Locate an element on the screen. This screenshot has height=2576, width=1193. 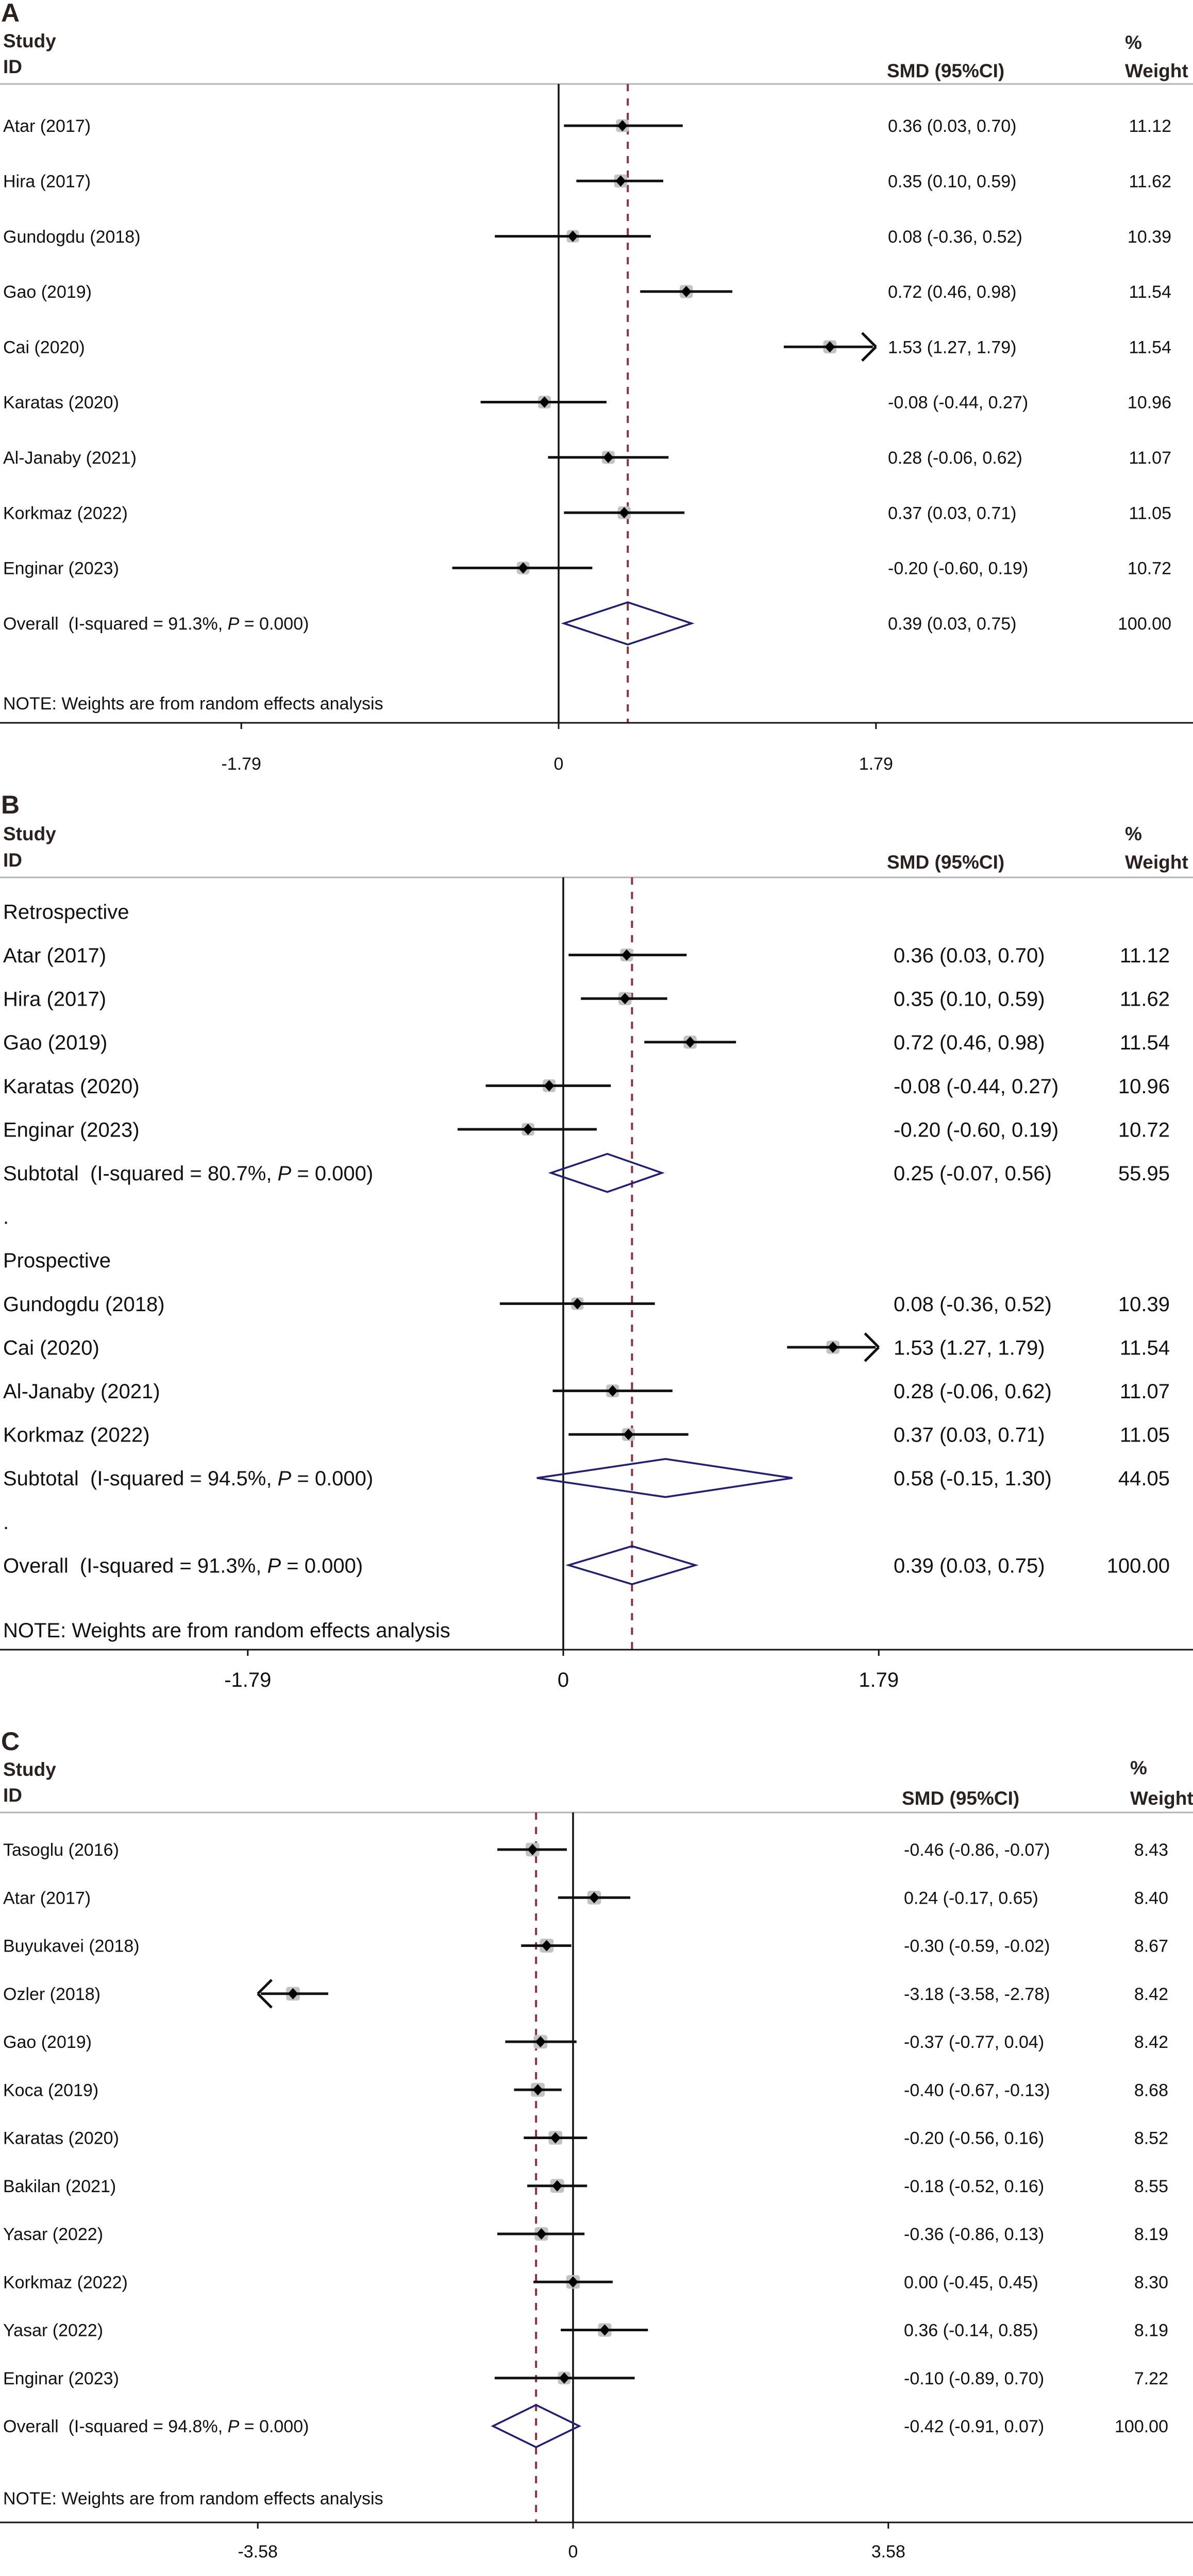
svg-text: 8.42 is located at coordinates (1151, 2042).